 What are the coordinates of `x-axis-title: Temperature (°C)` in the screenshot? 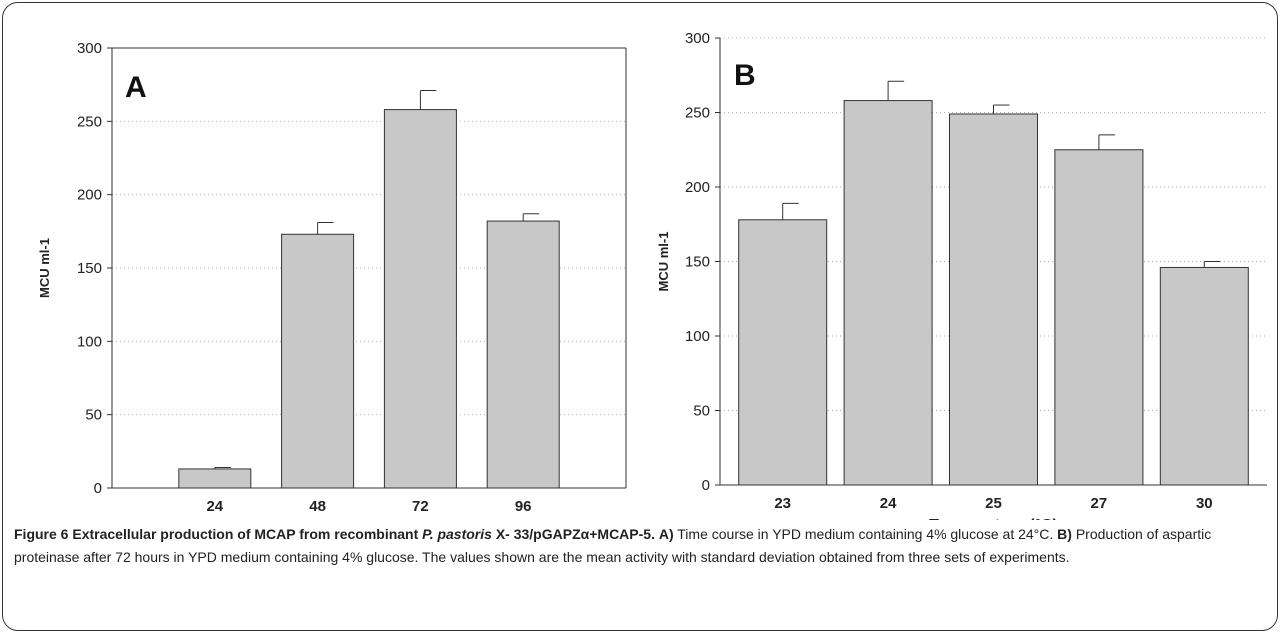 It's located at (993, 518).